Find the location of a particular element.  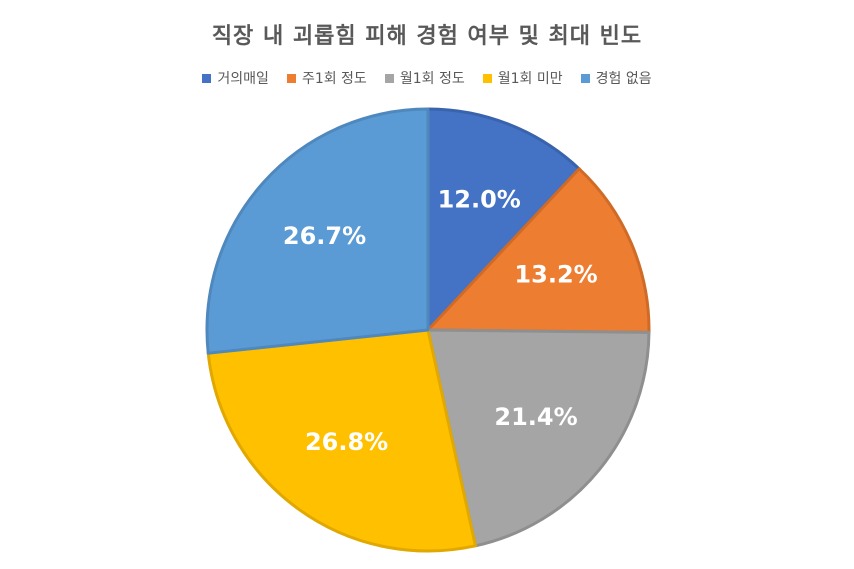

legend-item-2: 월1회 정도 is located at coordinates (424, 78).